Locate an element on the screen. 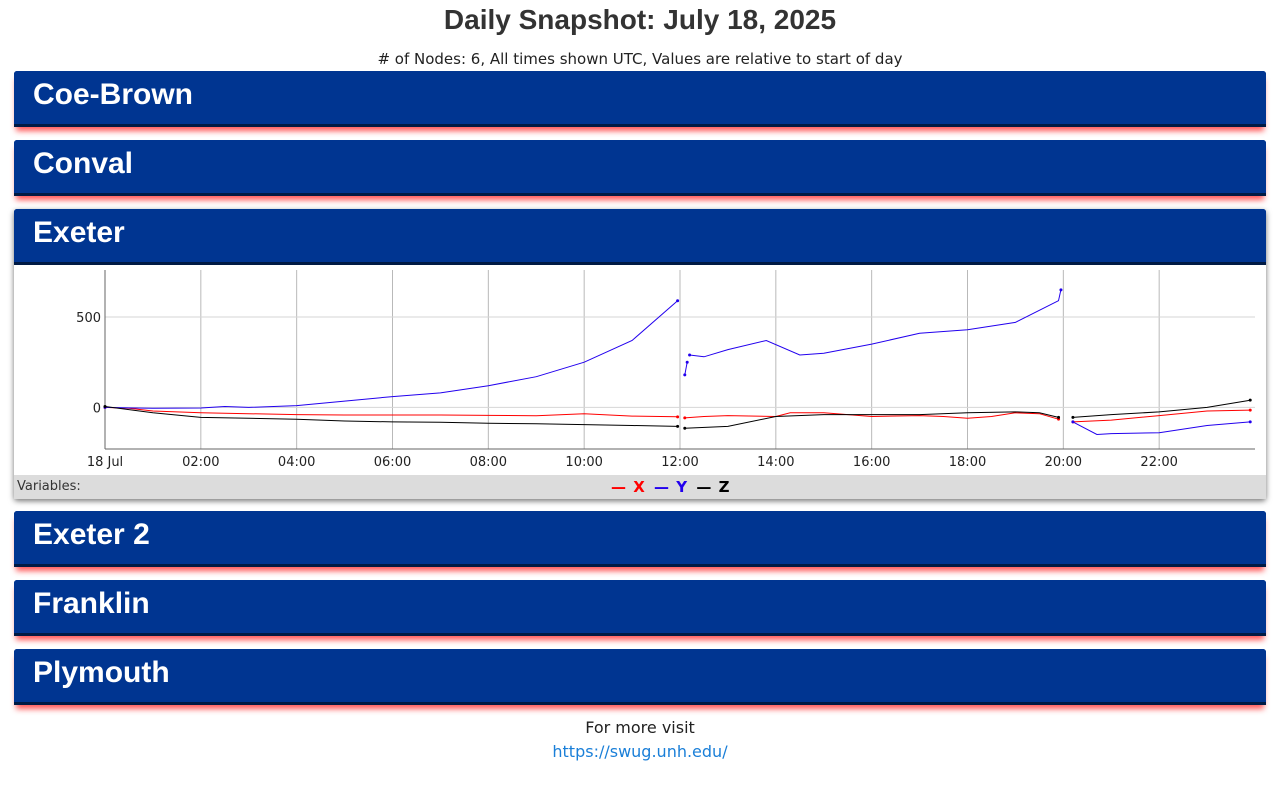 The image size is (1280, 789). panel-franklin: Franklin is located at coordinates (640, 608).